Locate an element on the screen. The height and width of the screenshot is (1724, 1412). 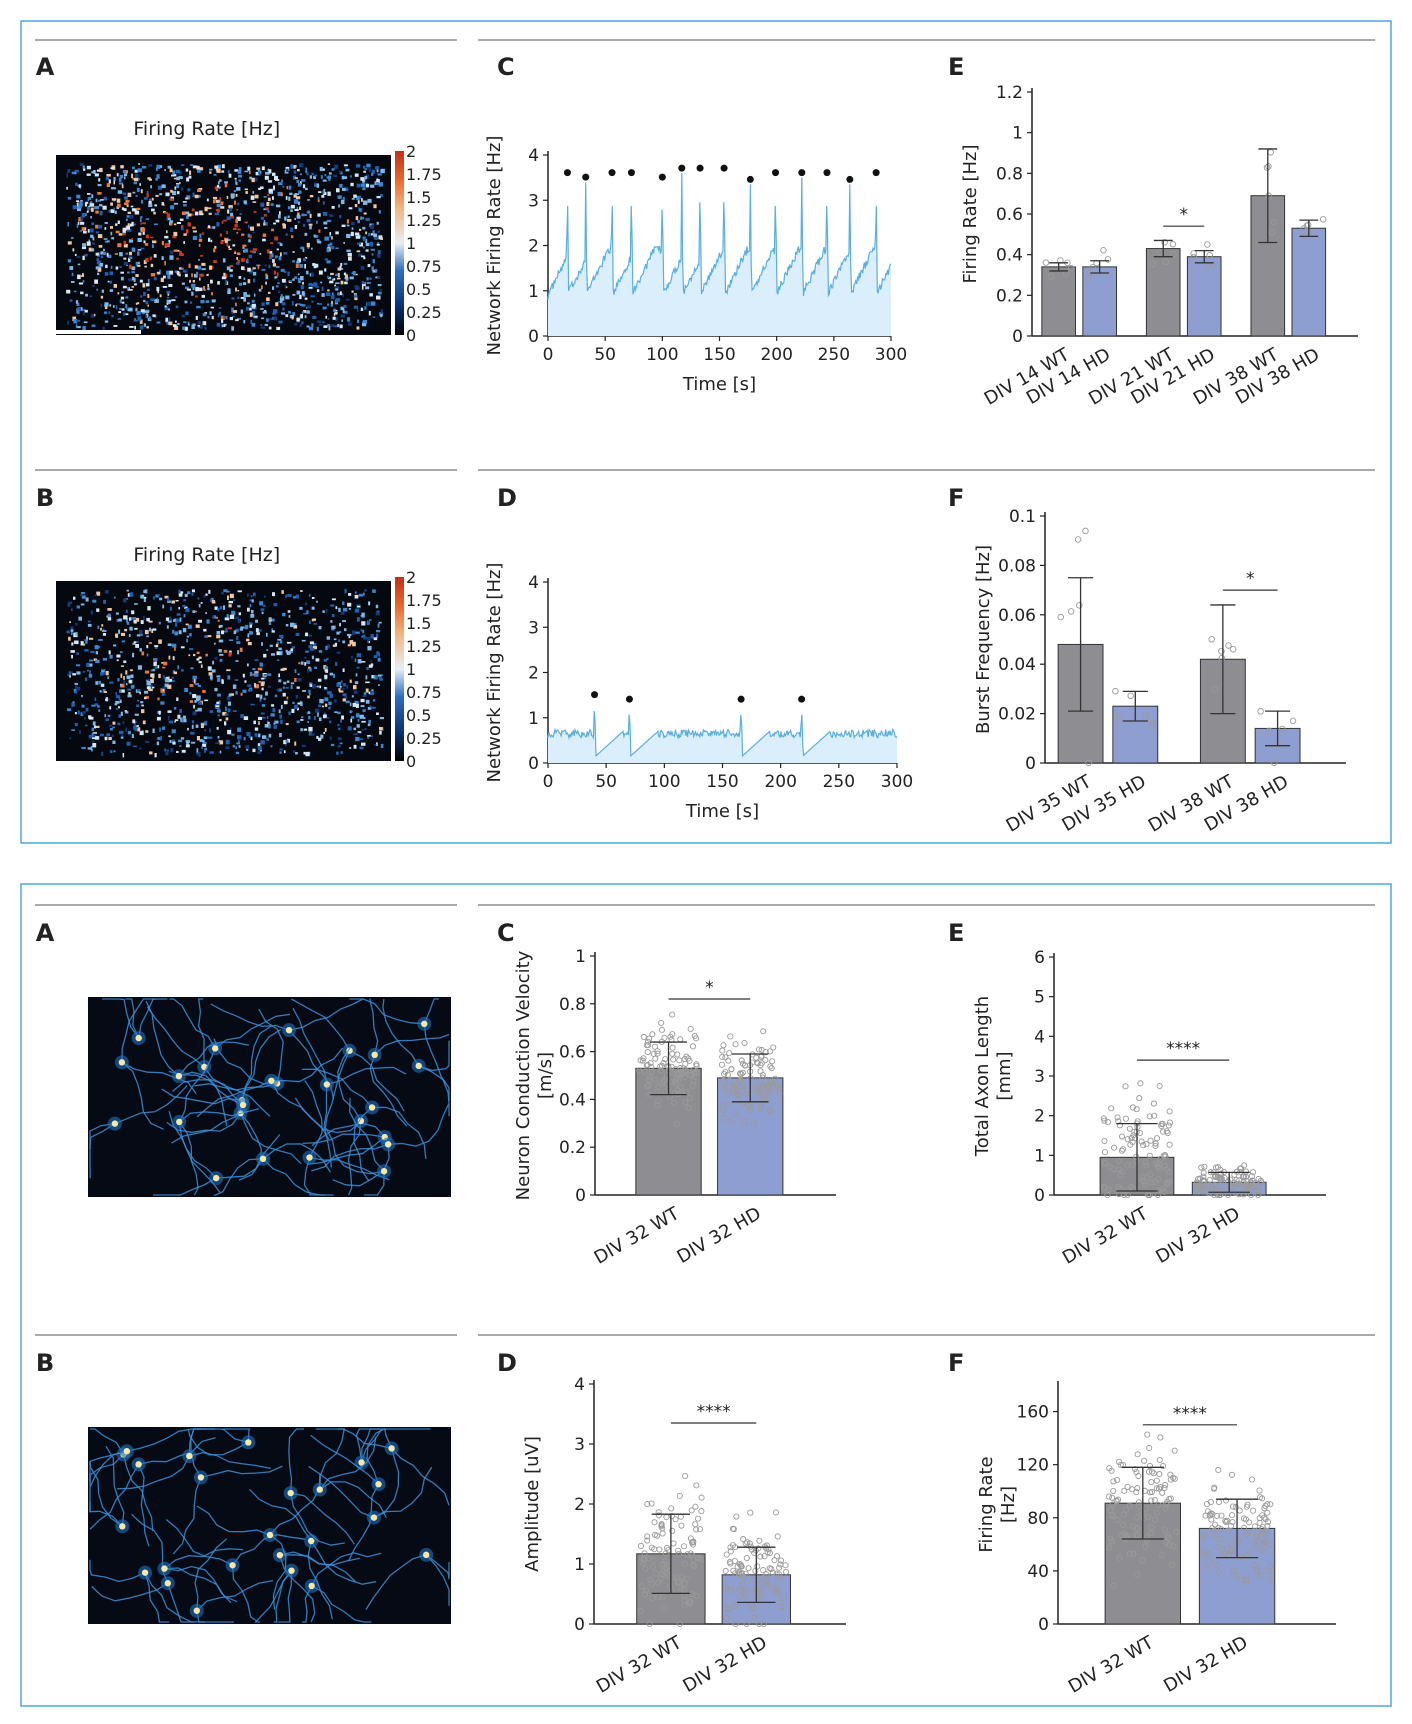
y-tick-label: 0.4 is located at coordinates (1009, 256).